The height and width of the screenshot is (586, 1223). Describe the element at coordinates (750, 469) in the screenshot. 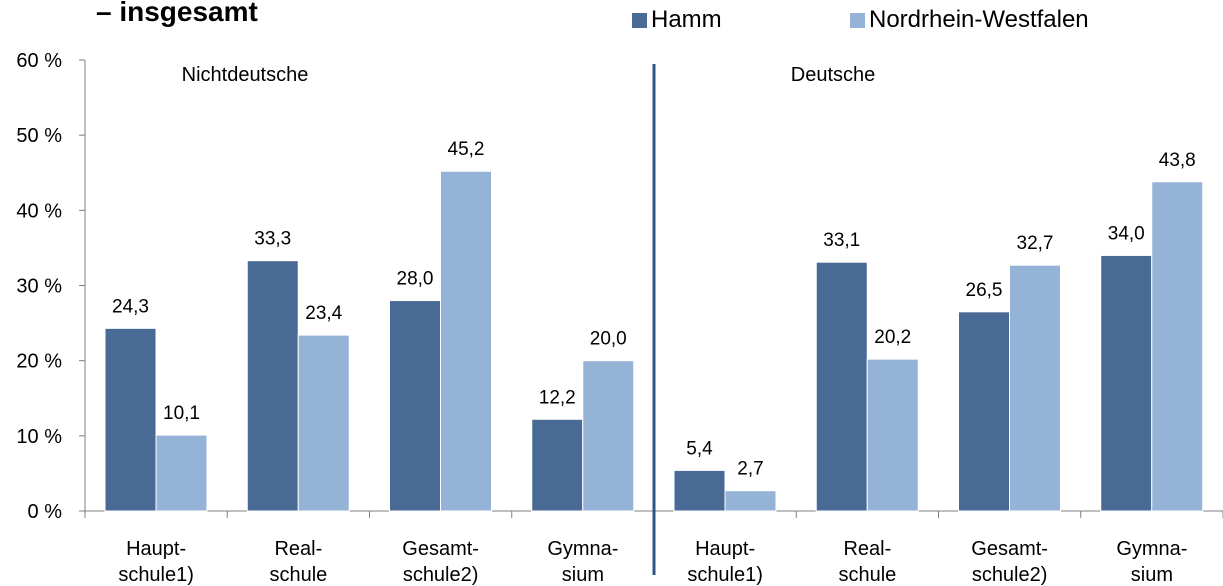

I see `data-label-nrw: 2,7` at that location.